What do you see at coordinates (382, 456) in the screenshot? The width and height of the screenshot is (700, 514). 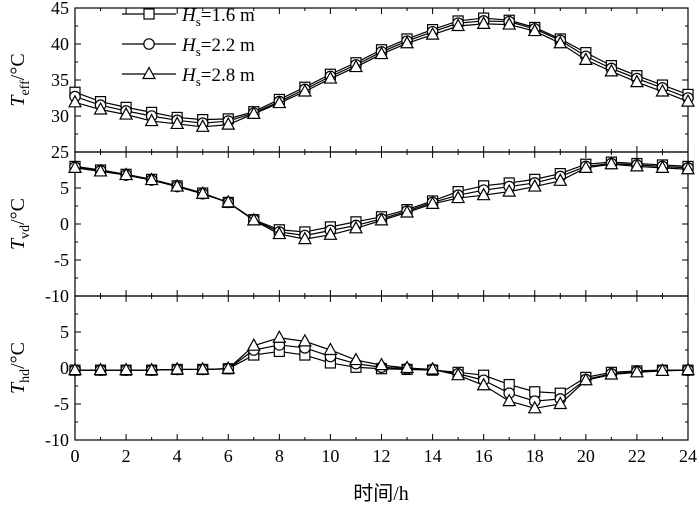 I see `x-tick-label: 12` at bounding box center [382, 456].